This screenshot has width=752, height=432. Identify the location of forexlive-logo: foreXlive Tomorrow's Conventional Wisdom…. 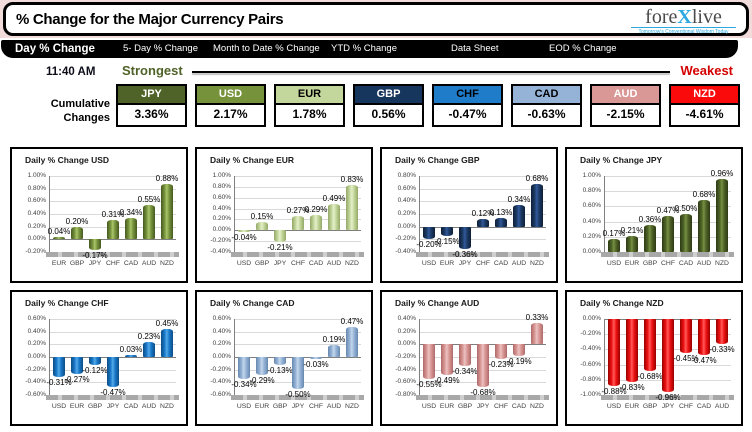
(683, 21).